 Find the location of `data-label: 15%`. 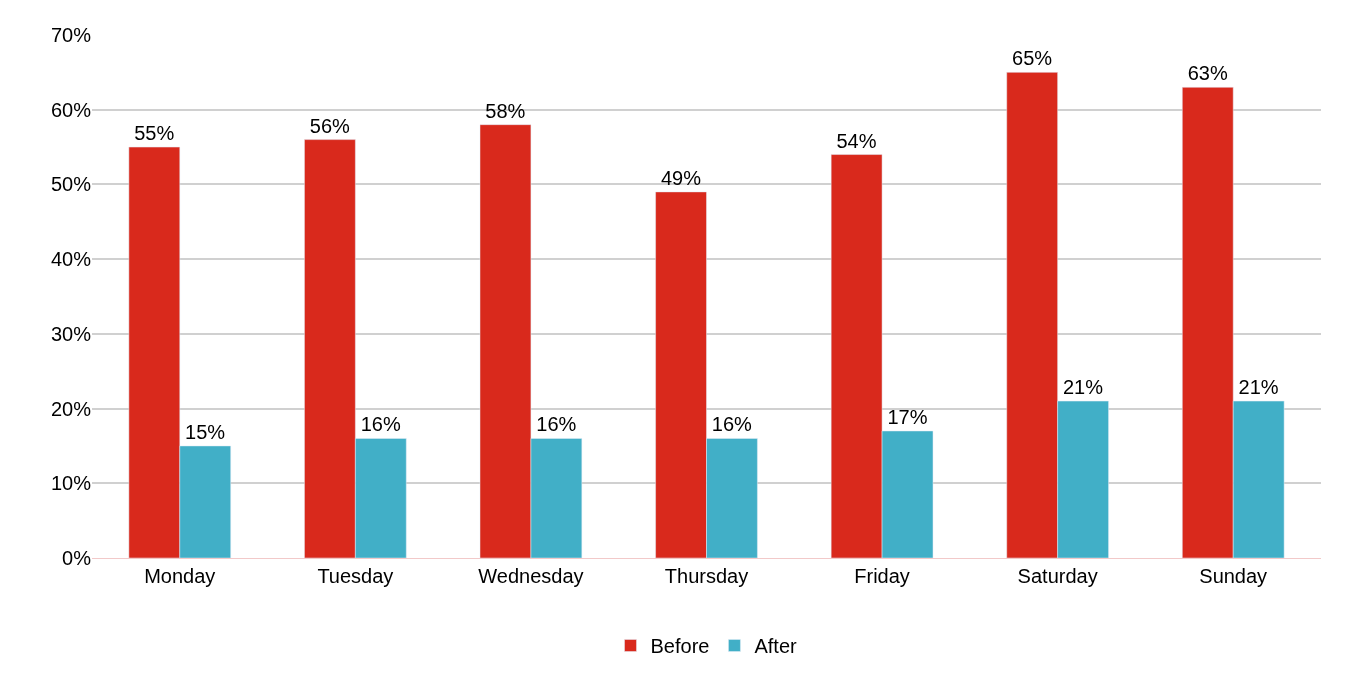

data-label: 15% is located at coordinates (205, 431).